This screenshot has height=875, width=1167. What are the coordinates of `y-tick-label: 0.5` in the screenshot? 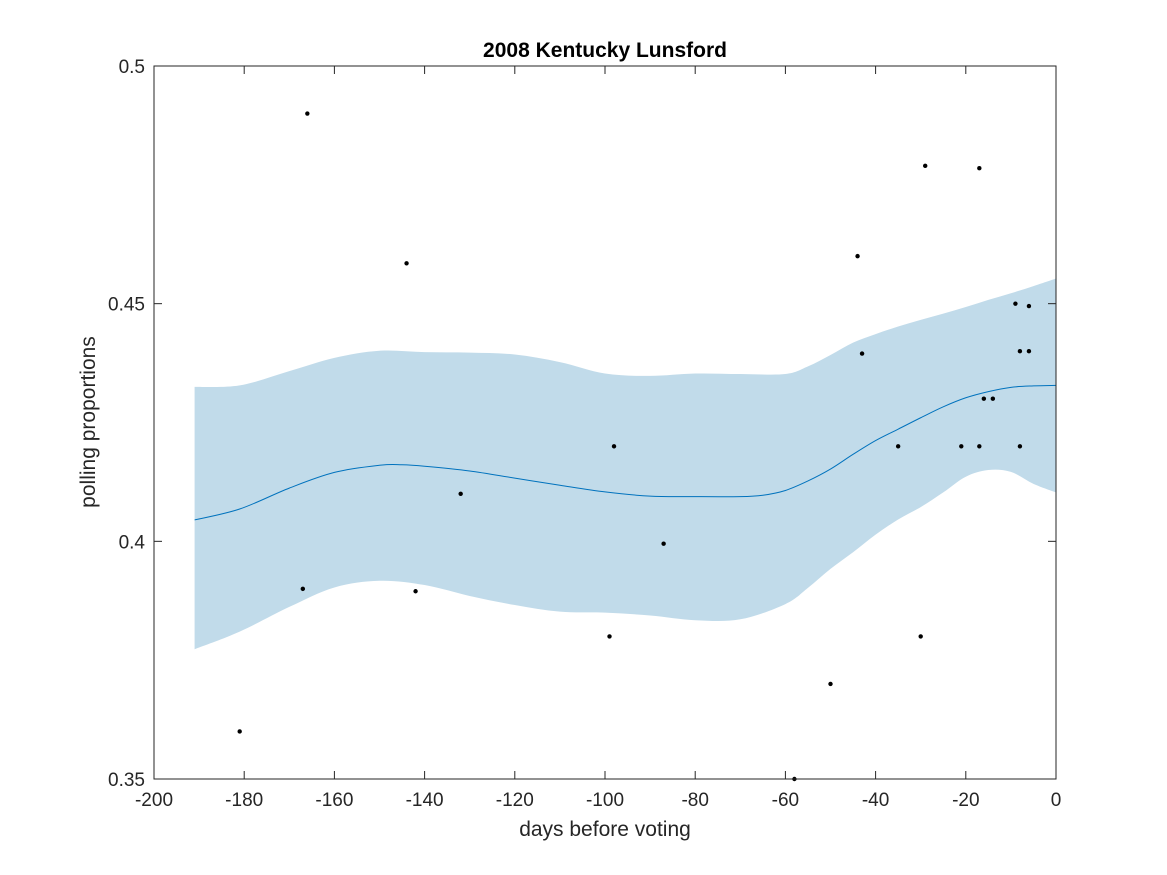 It's located at (132, 67).